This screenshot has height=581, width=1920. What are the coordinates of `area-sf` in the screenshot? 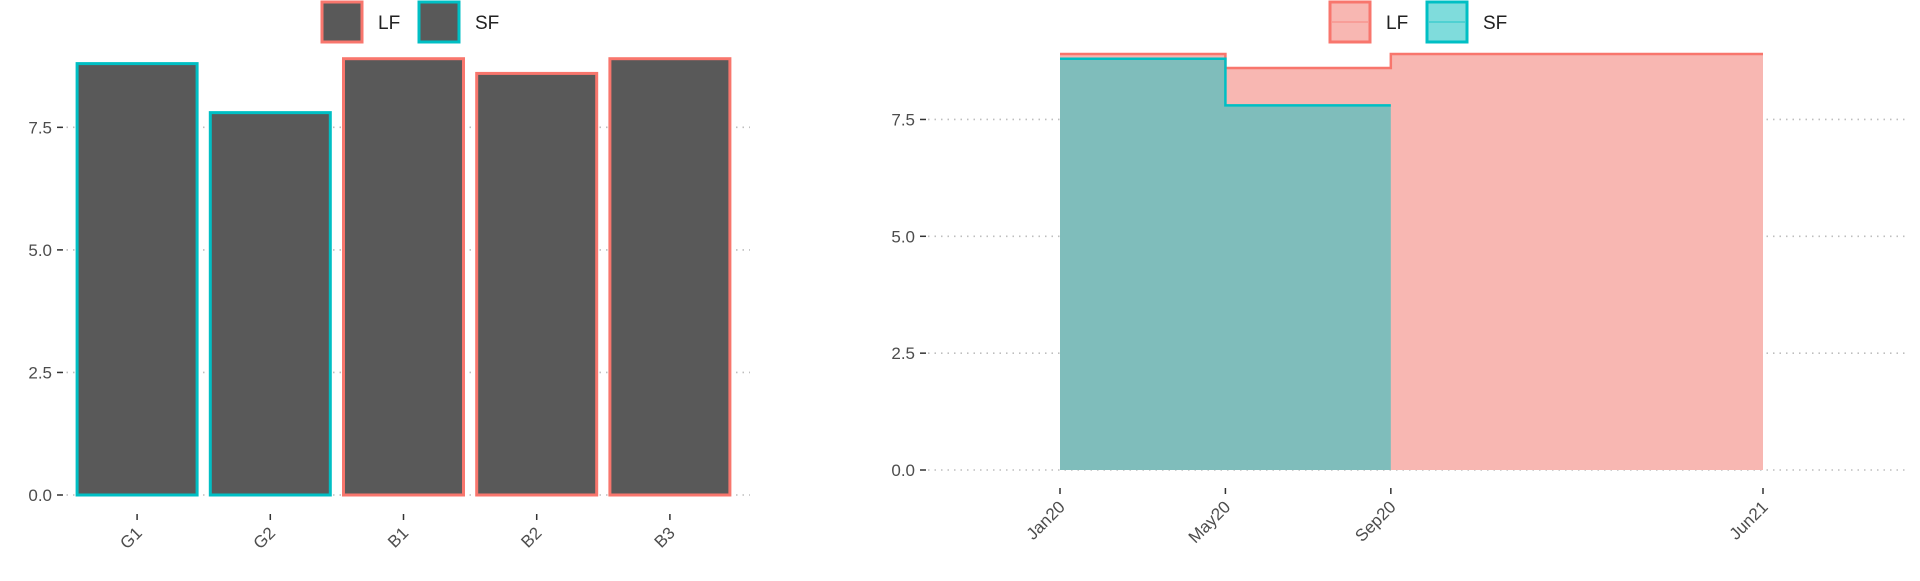 It's located at (1225, 264).